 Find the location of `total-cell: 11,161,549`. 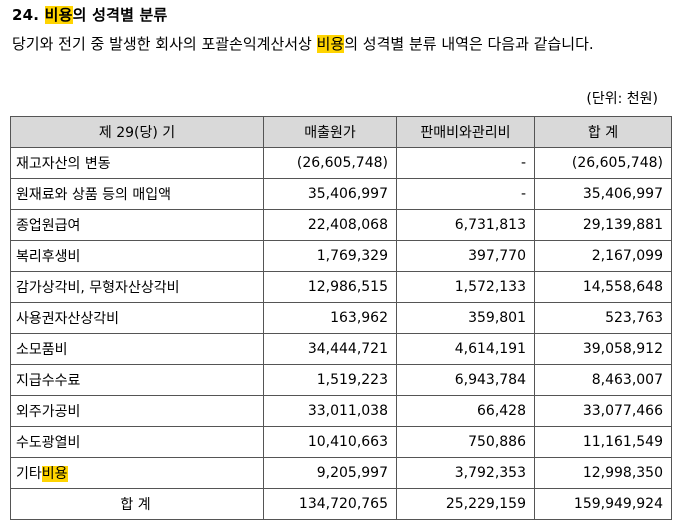

total-cell: 11,161,549 is located at coordinates (603, 442).